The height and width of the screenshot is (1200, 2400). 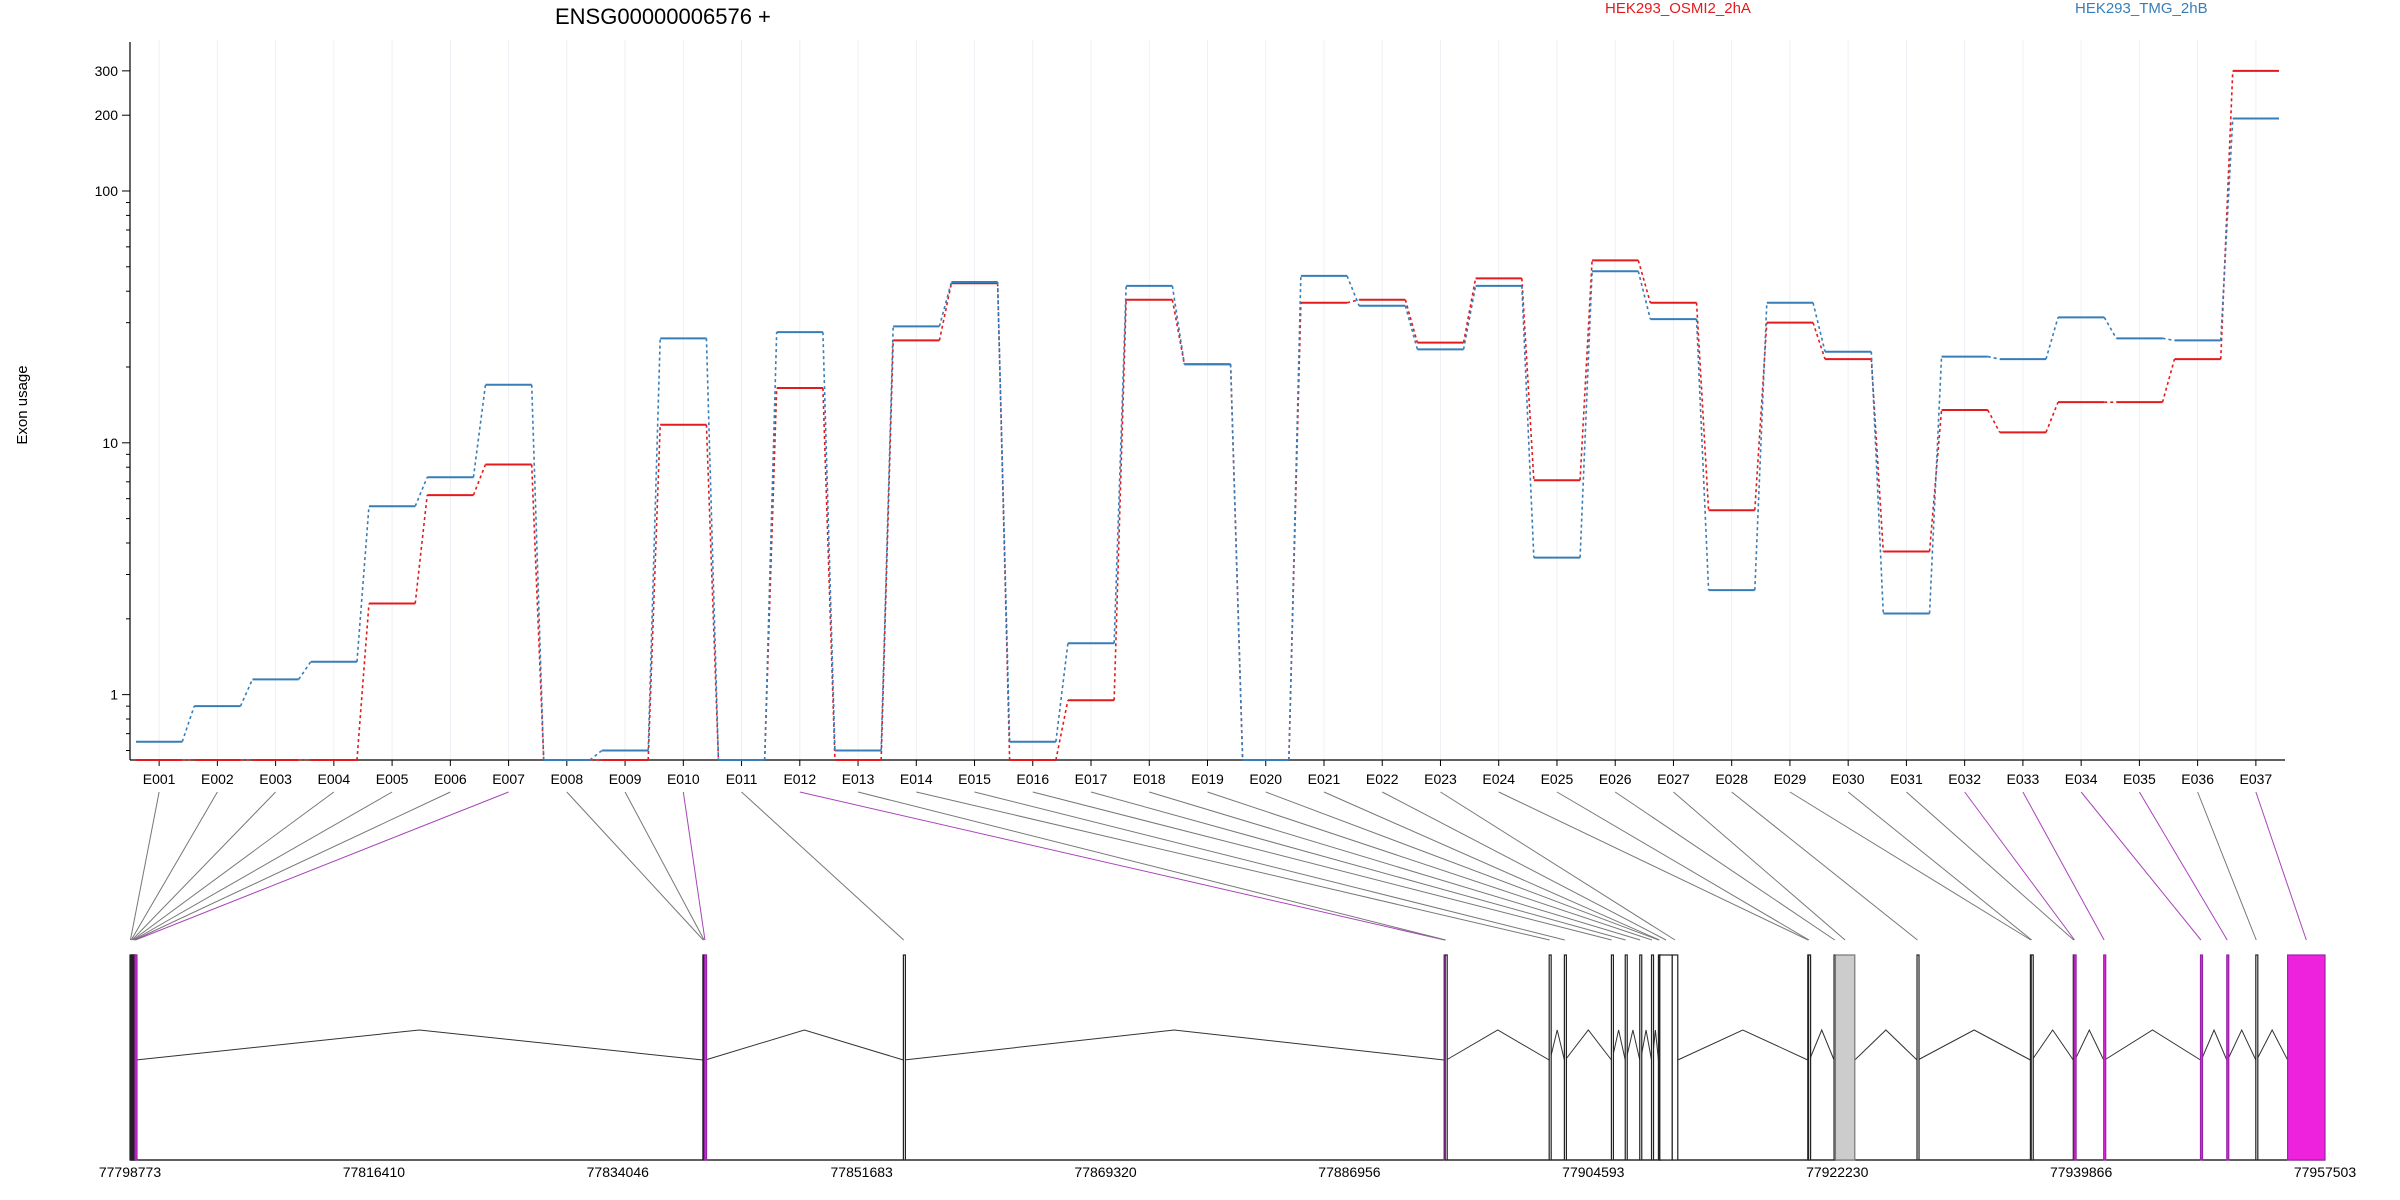 I want to click on x-tick-label: E007, so click(x=508, y=779).